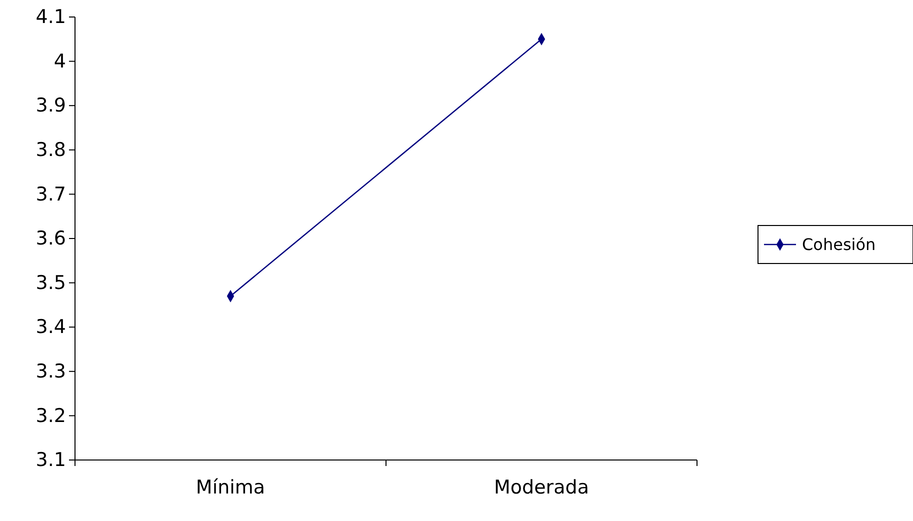 This screenshot has width=913, height=521. I want to click on y-tick-label: 3.8, so click(51, 149).